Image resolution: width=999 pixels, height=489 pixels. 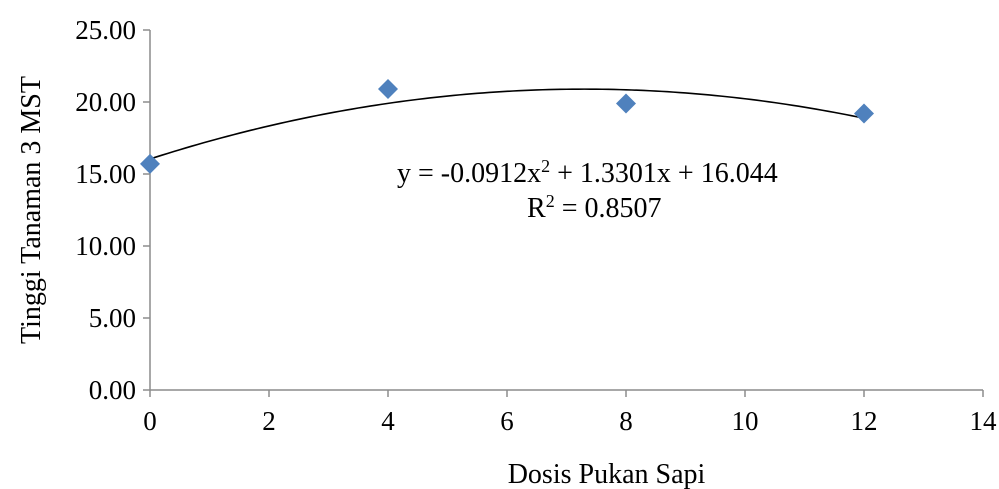 I want to click on y-tick-label: 20.00, so click(x=105, y=102).